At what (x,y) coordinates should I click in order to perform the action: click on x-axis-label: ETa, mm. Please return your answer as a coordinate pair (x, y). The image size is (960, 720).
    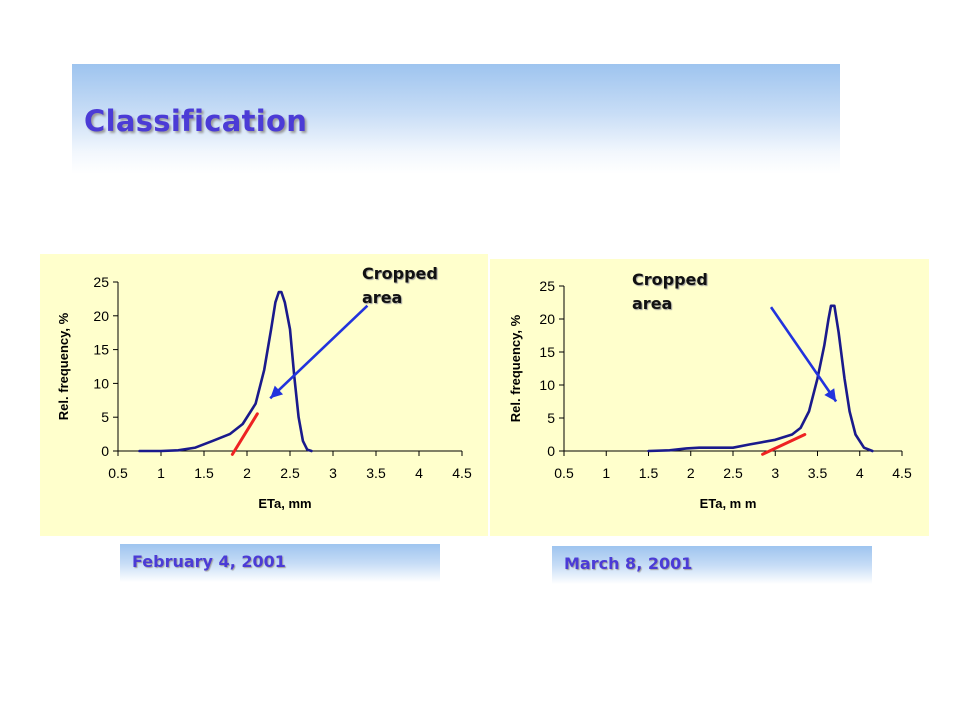
    Looking at the image, I should click on (284, 503).